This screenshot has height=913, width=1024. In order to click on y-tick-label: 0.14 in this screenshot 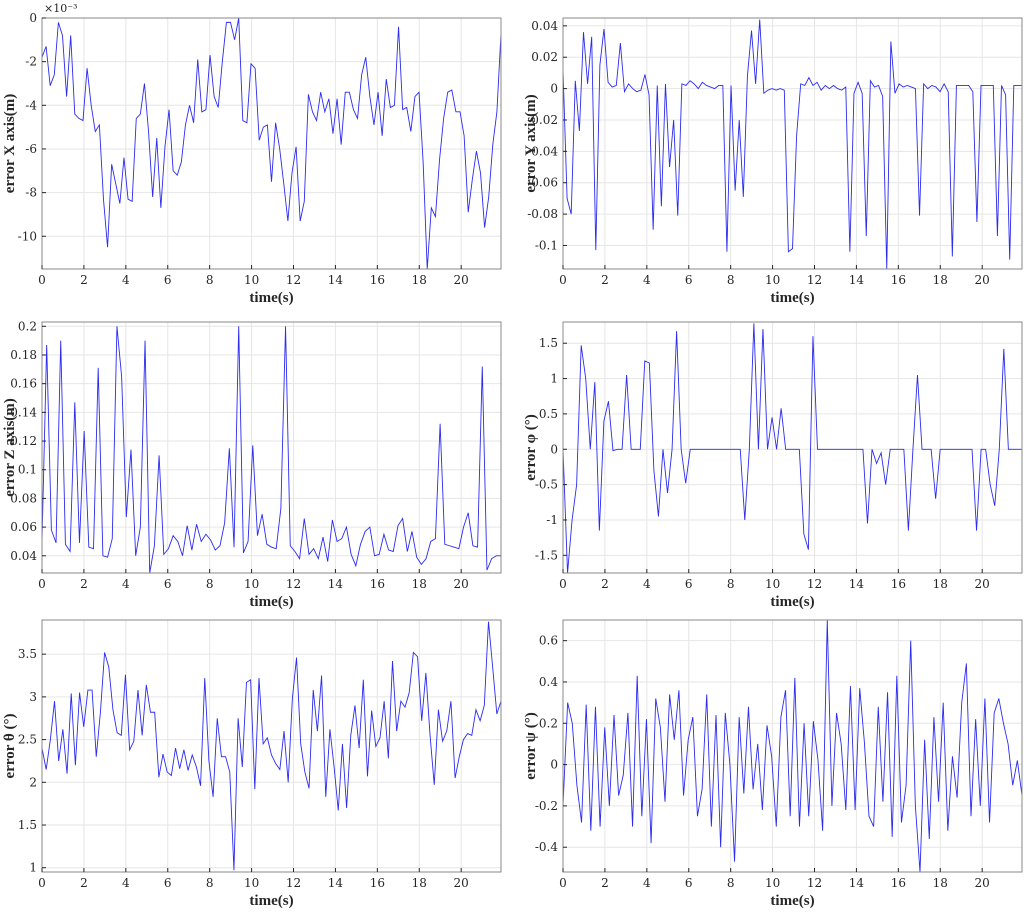, I will do `click(23, 412)`.